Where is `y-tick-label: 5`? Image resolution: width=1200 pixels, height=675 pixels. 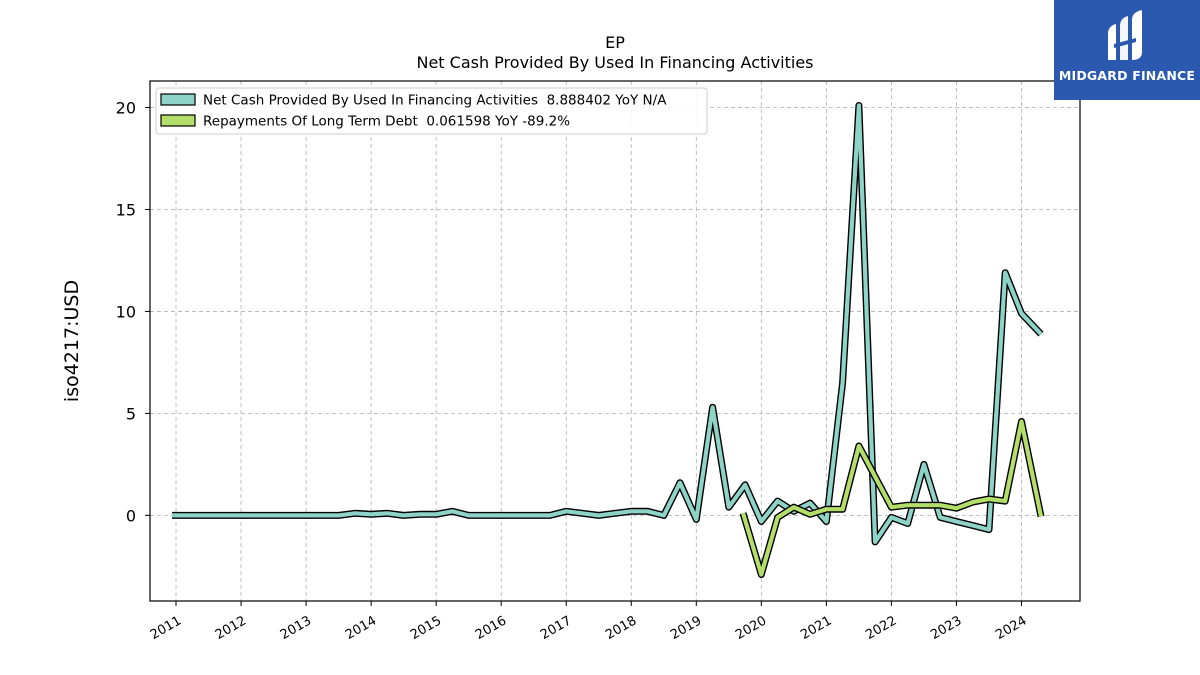
y-tick-label: 5 is located at coordinates (131, 413).